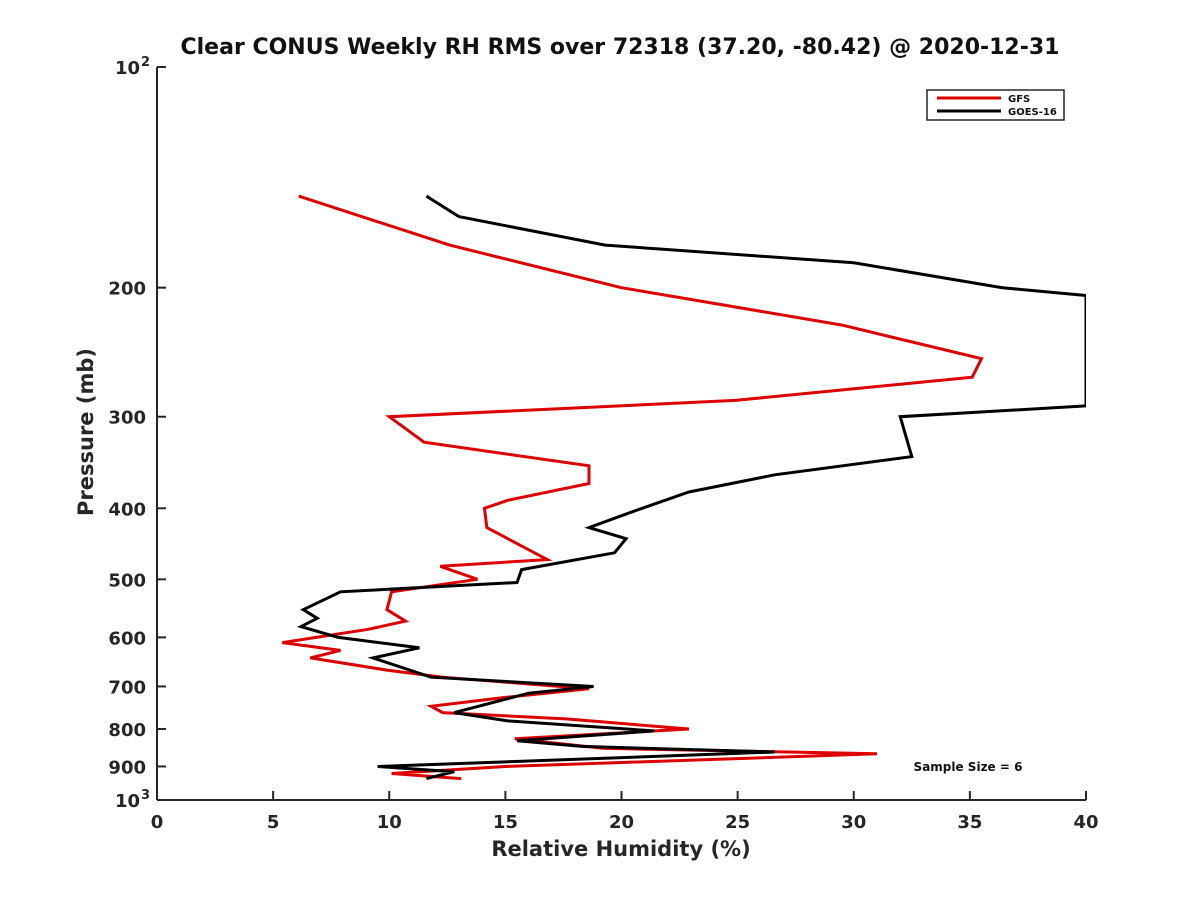 This screenshot has height=900, width=1200. What do you see at coordinates (127, 289) in the screenshot?
I see `y-tick-label: 200` at bounding box center [127, 289].